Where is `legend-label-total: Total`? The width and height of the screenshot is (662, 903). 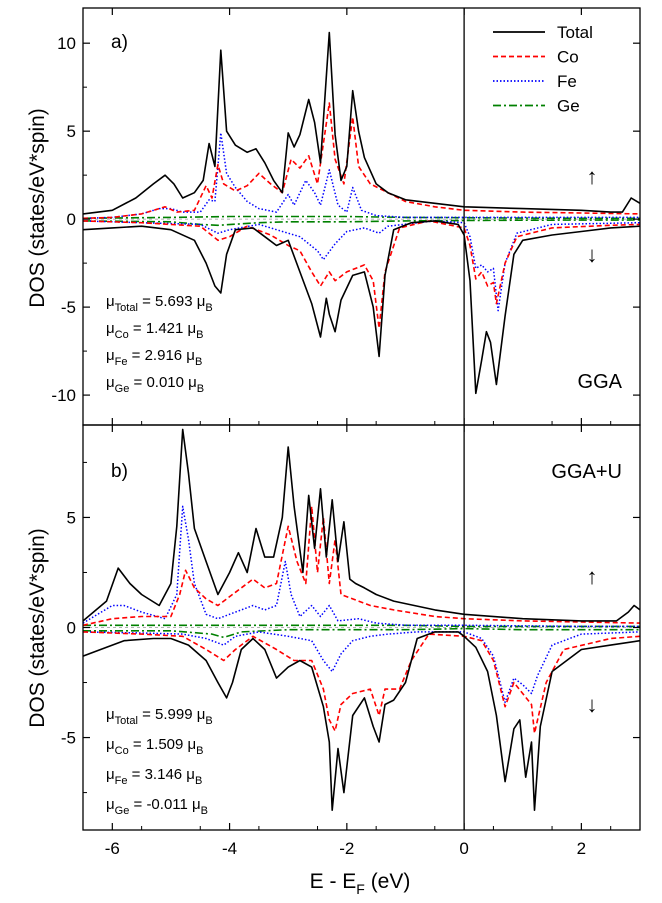 legend-label-total: Total is located at coordinates (575, 32).